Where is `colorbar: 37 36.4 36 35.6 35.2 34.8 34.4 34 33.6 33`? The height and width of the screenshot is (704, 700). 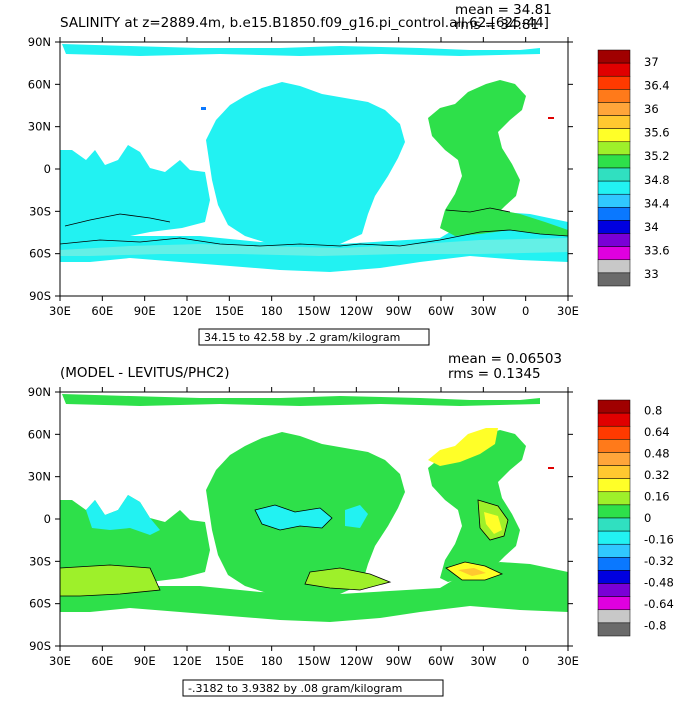
colorbar: 37 36.4 36 35.6 35.2 34.8 34.4 34 33.6 33 is located at coordinates (633, 168).